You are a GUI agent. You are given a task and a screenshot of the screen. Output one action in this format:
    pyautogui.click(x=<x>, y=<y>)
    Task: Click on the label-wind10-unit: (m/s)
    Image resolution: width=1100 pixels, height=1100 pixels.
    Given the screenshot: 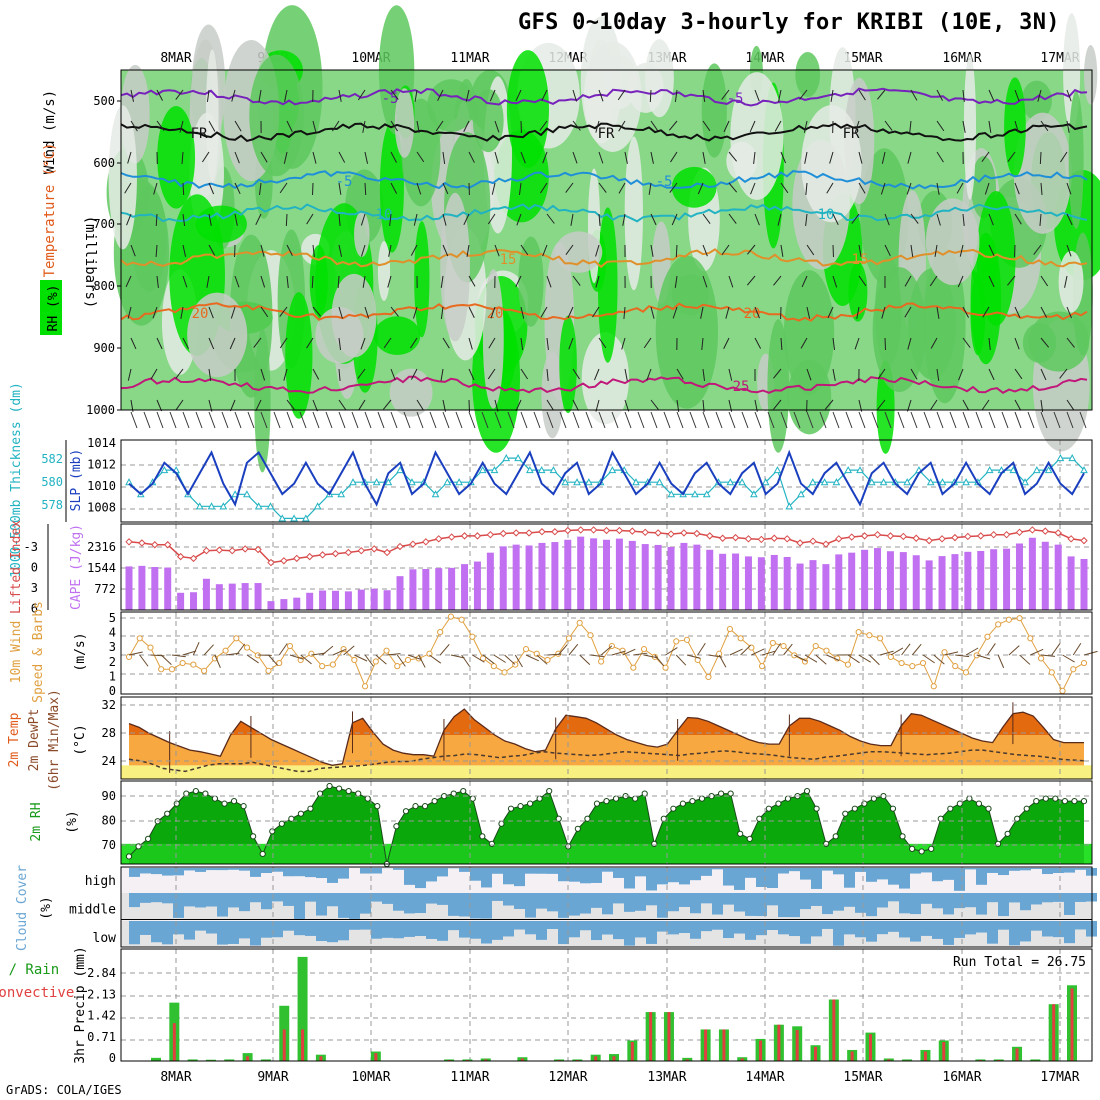 What is the action you would take?
    pyautogui.click(x=80, y=651)
    